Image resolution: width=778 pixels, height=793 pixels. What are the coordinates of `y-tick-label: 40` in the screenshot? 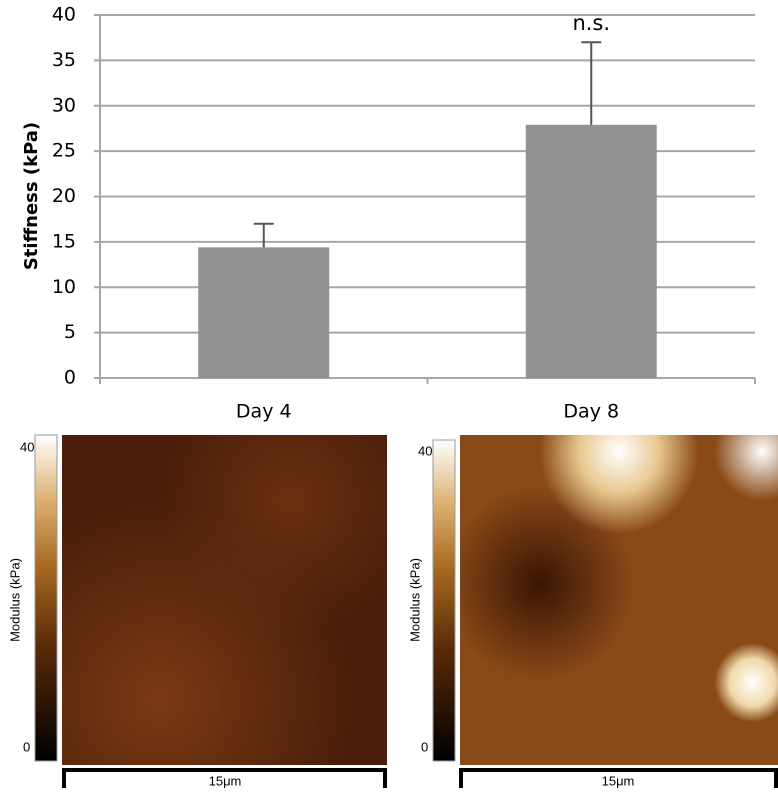 It's located at (64, 15).